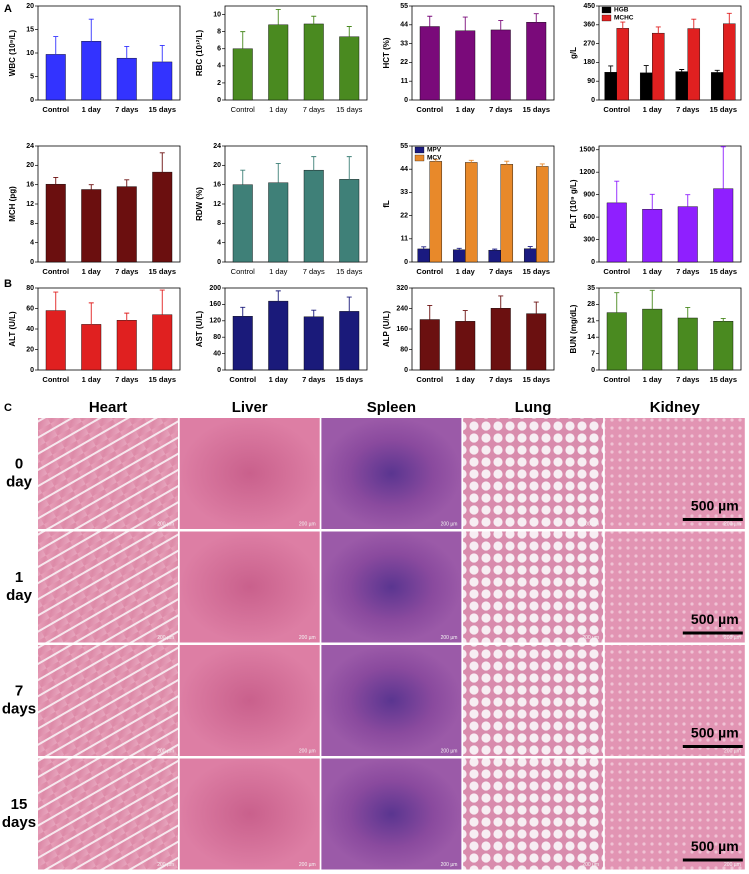 The width and height of the screenshot is (749, 874). What do you see at coordinates (593, 353) in the screenshot?
I see `y-tick-label: 7` at bounding box center [593, 353].